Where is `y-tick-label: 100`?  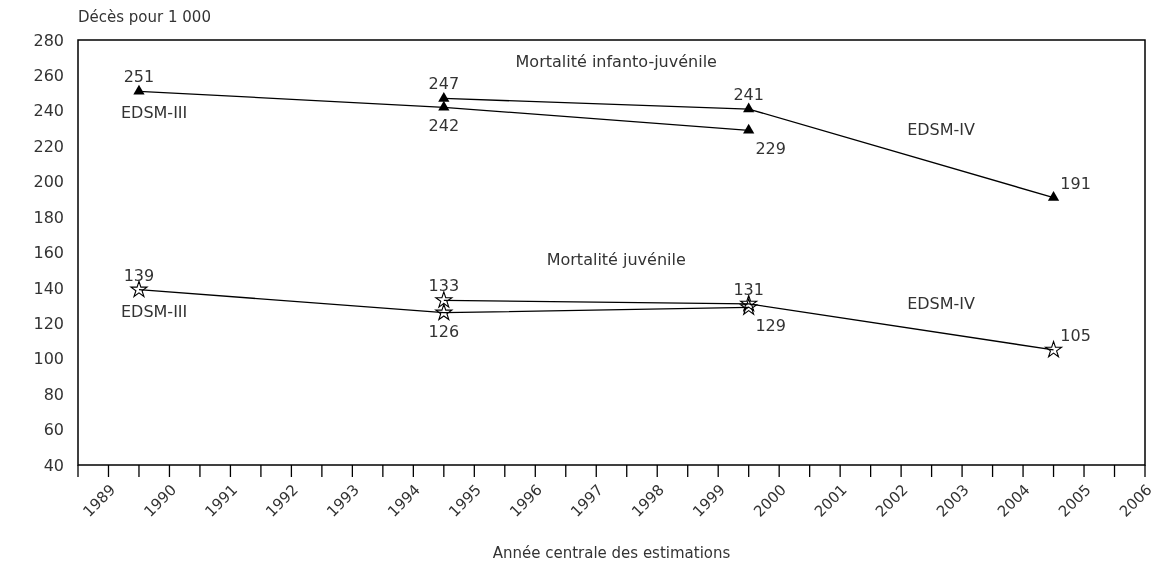
y-tick-label: 100 is located at coordinates (48, 359).